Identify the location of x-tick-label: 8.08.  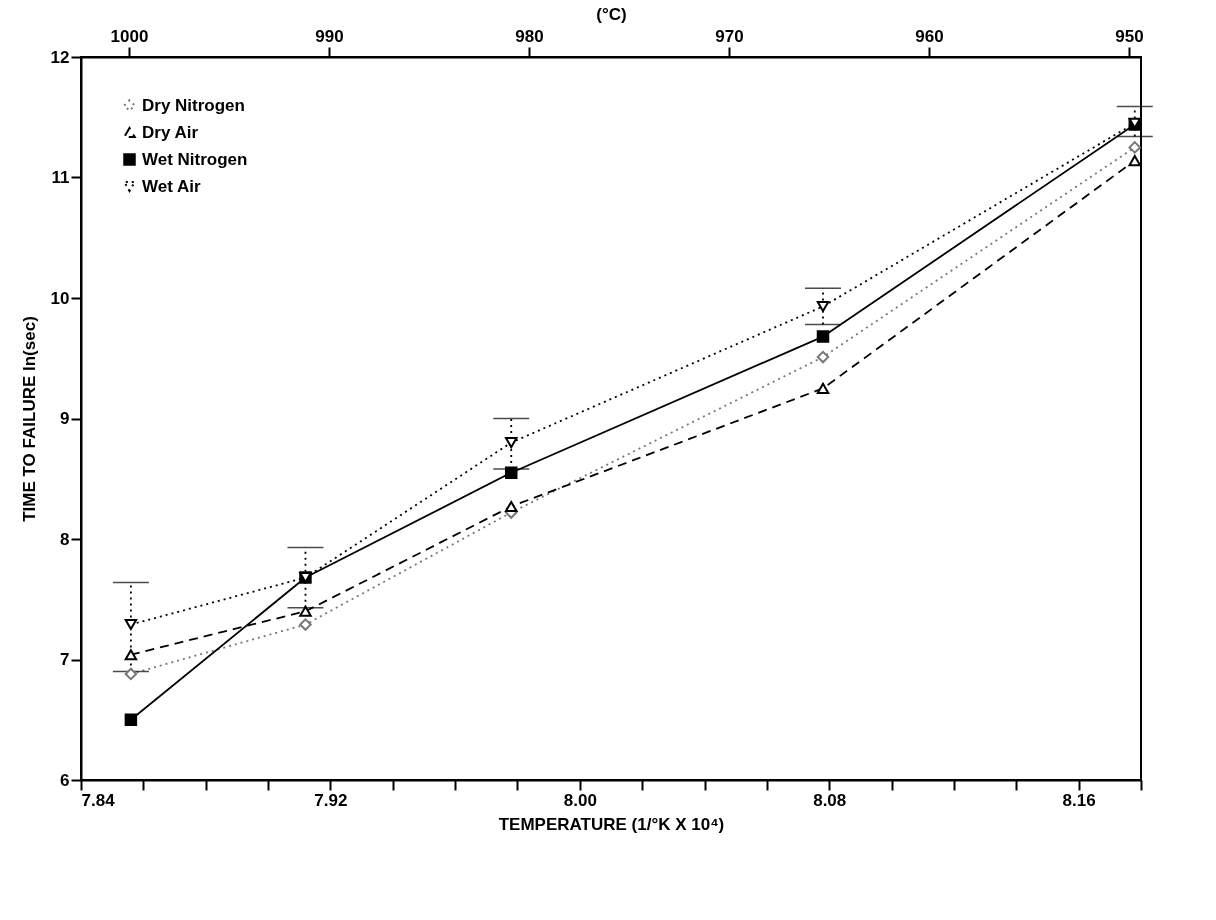
(830, 800).